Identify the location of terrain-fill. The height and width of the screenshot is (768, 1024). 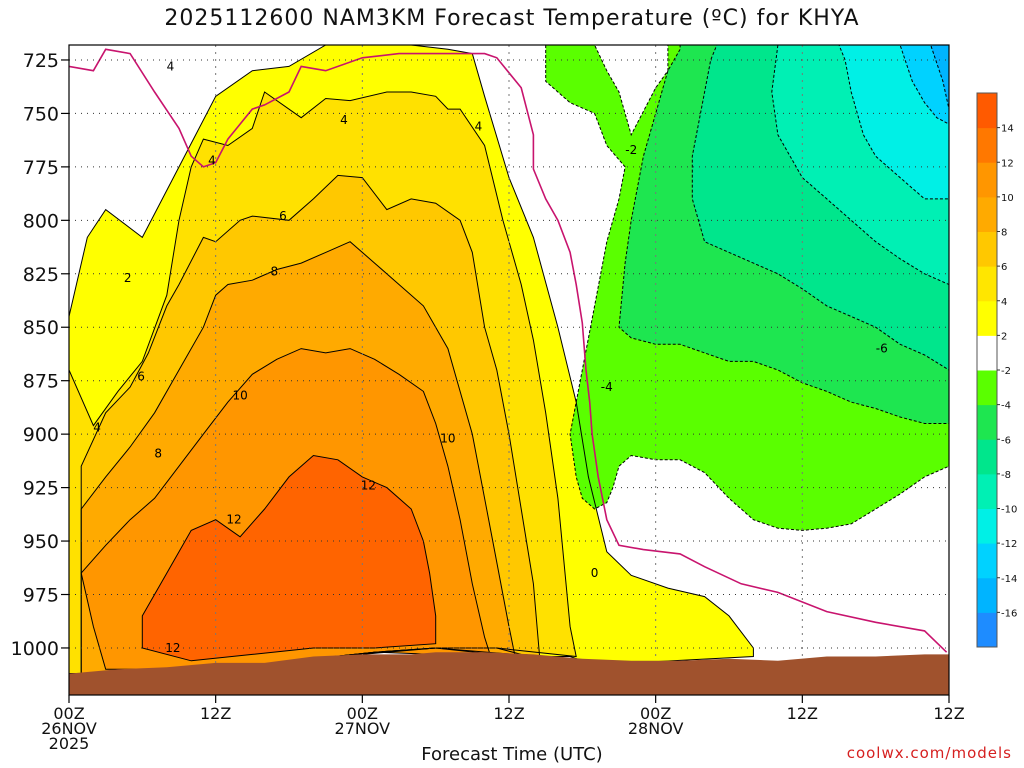
(509, 673).